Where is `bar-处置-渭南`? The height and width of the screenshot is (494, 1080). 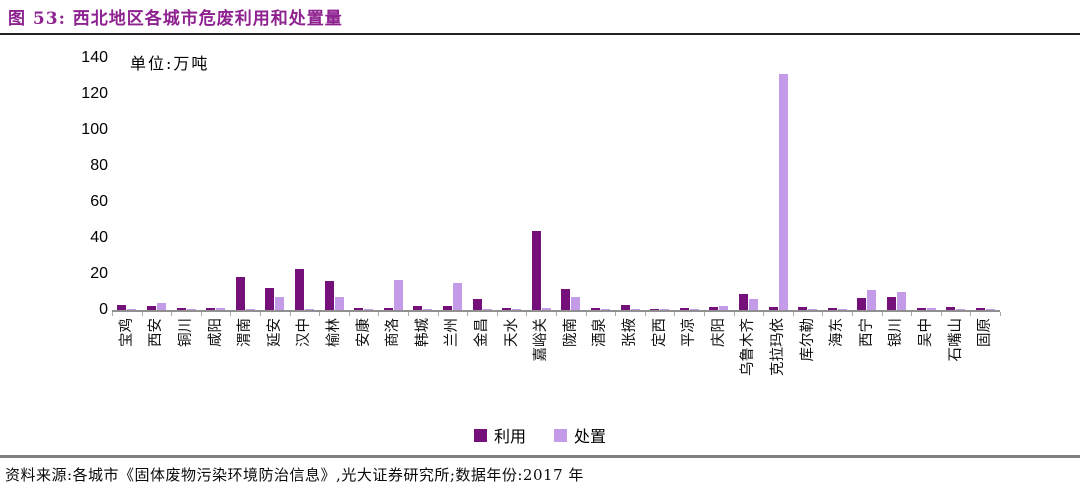 bar-处置-渭南 is located at coordinates (250, 309).